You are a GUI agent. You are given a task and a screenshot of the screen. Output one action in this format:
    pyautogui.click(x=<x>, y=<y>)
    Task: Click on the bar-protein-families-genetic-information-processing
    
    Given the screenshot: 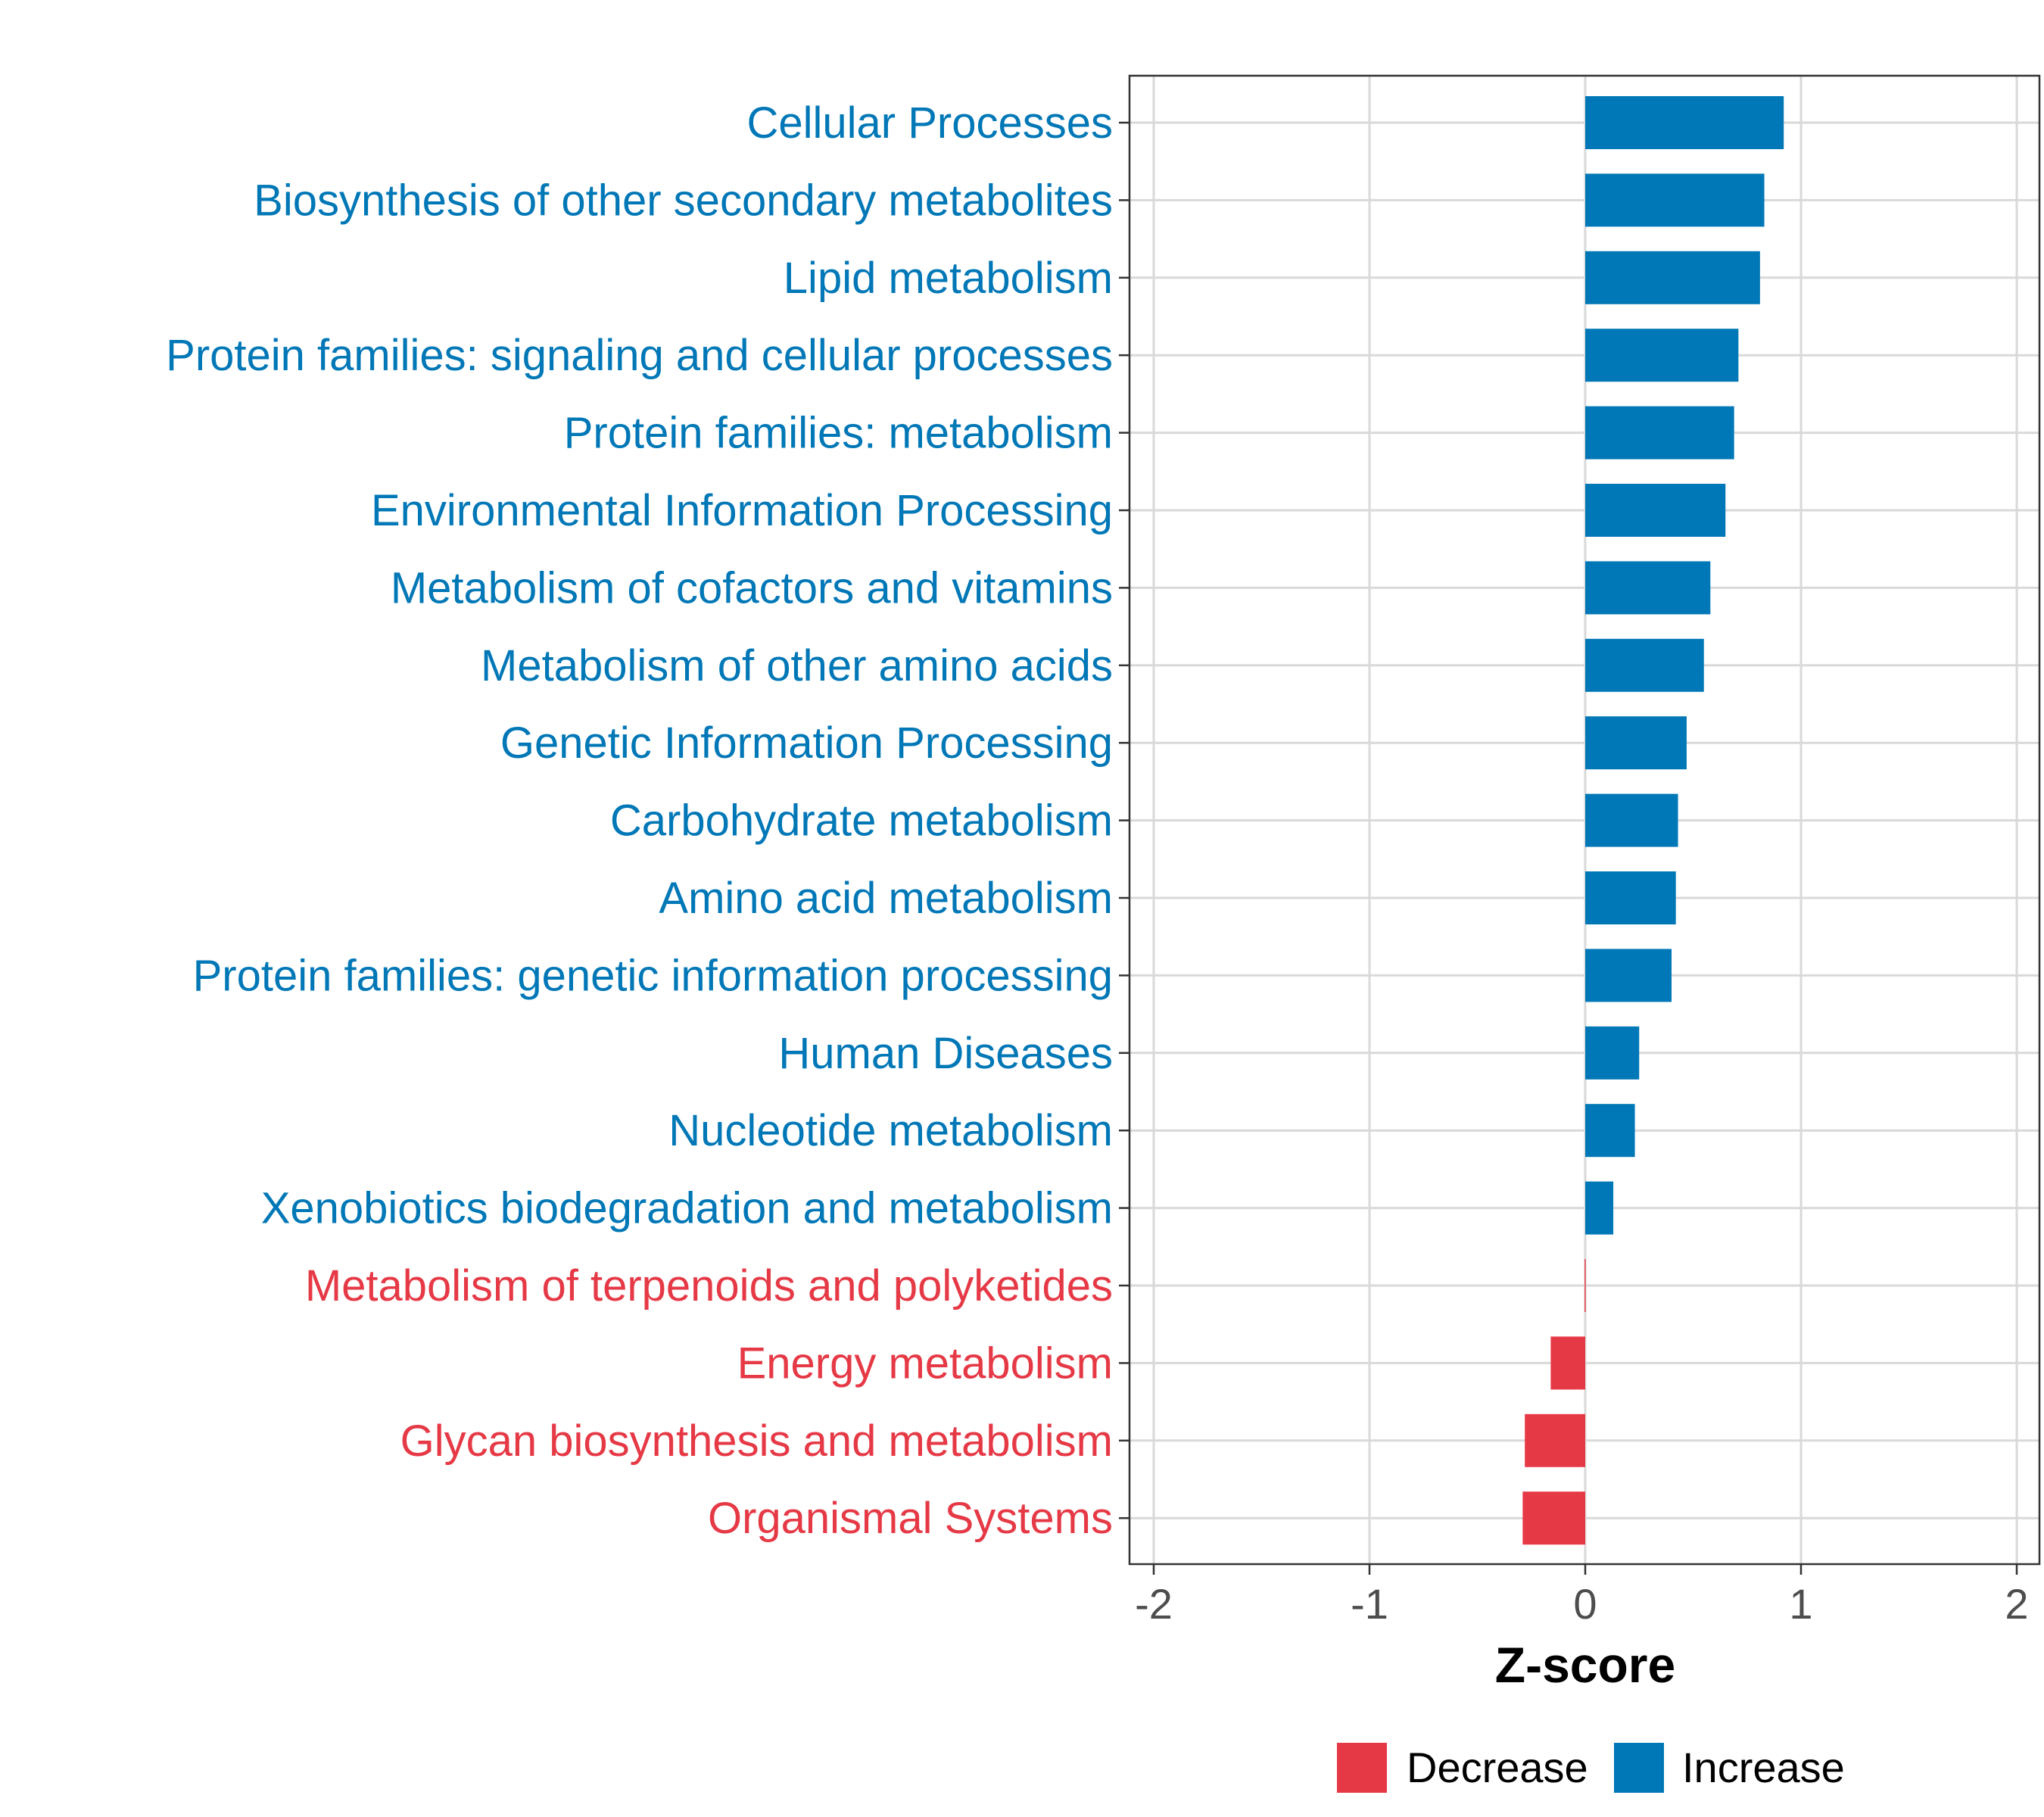 What is the action you would take?
    pyautogui.click(x=1629, y=975)
    